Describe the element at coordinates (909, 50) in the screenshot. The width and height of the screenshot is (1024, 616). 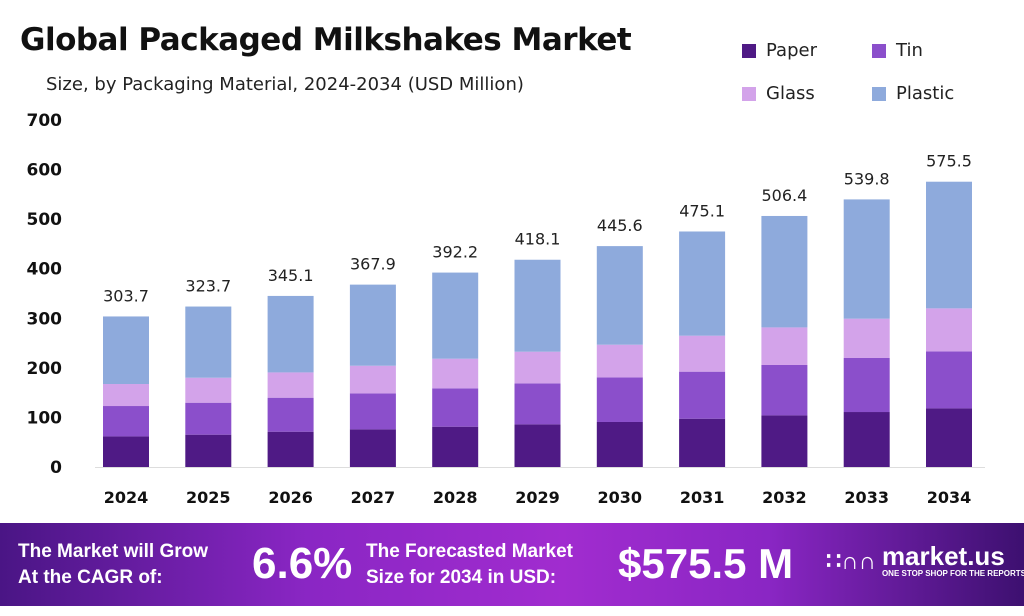
I see `legend-label: Tin` at that location.